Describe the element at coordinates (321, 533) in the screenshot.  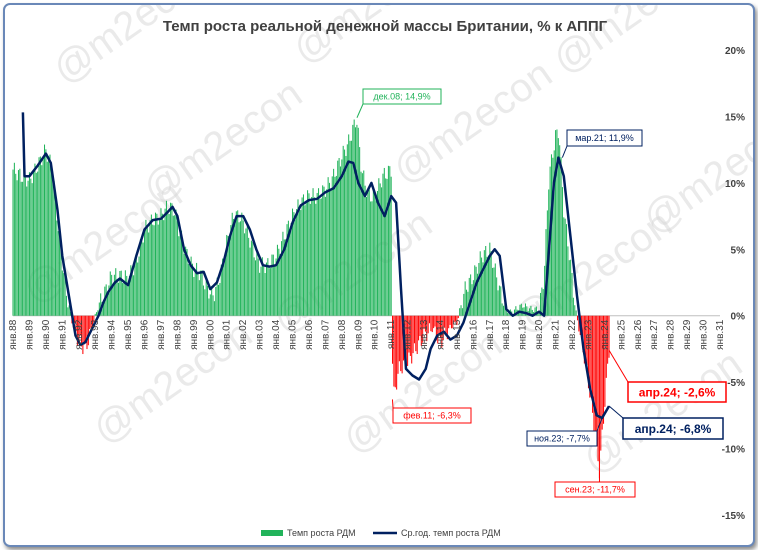
I see `legend-label-bar: Темп роста РДМ` at that location.